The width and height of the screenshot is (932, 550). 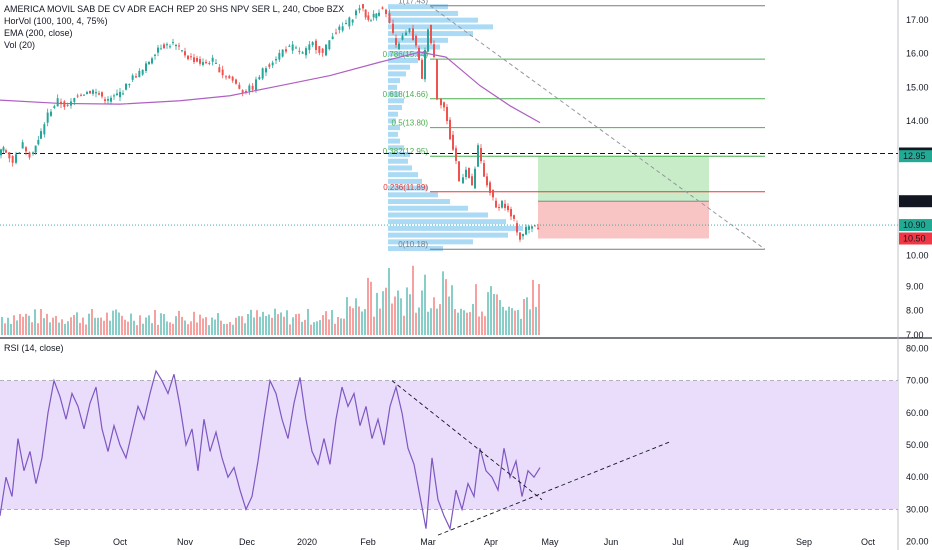 What do you see at coordinates (623, 220) in the screenshot?
I see `loss-zone` at bounding box center [623, 220].